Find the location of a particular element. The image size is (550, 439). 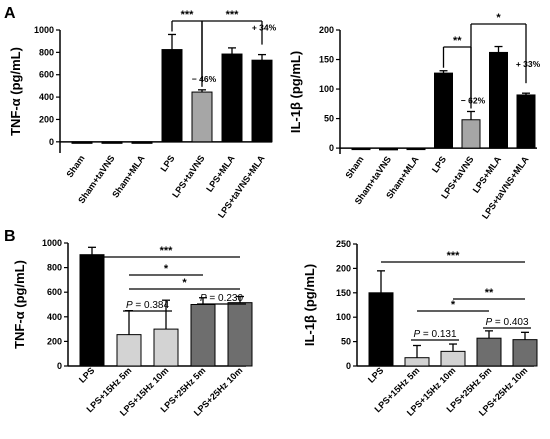

p-value-label: P = 0.403 is located at coordinates (507, 322).